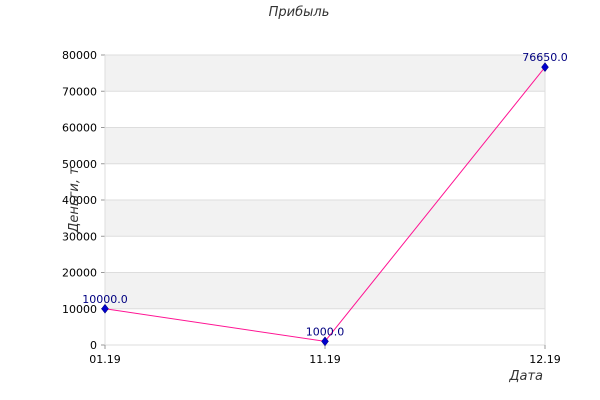  Describe the element at coordinates (79, 309) in the screenshot. I see `y-tick-label: 10000` at that location.